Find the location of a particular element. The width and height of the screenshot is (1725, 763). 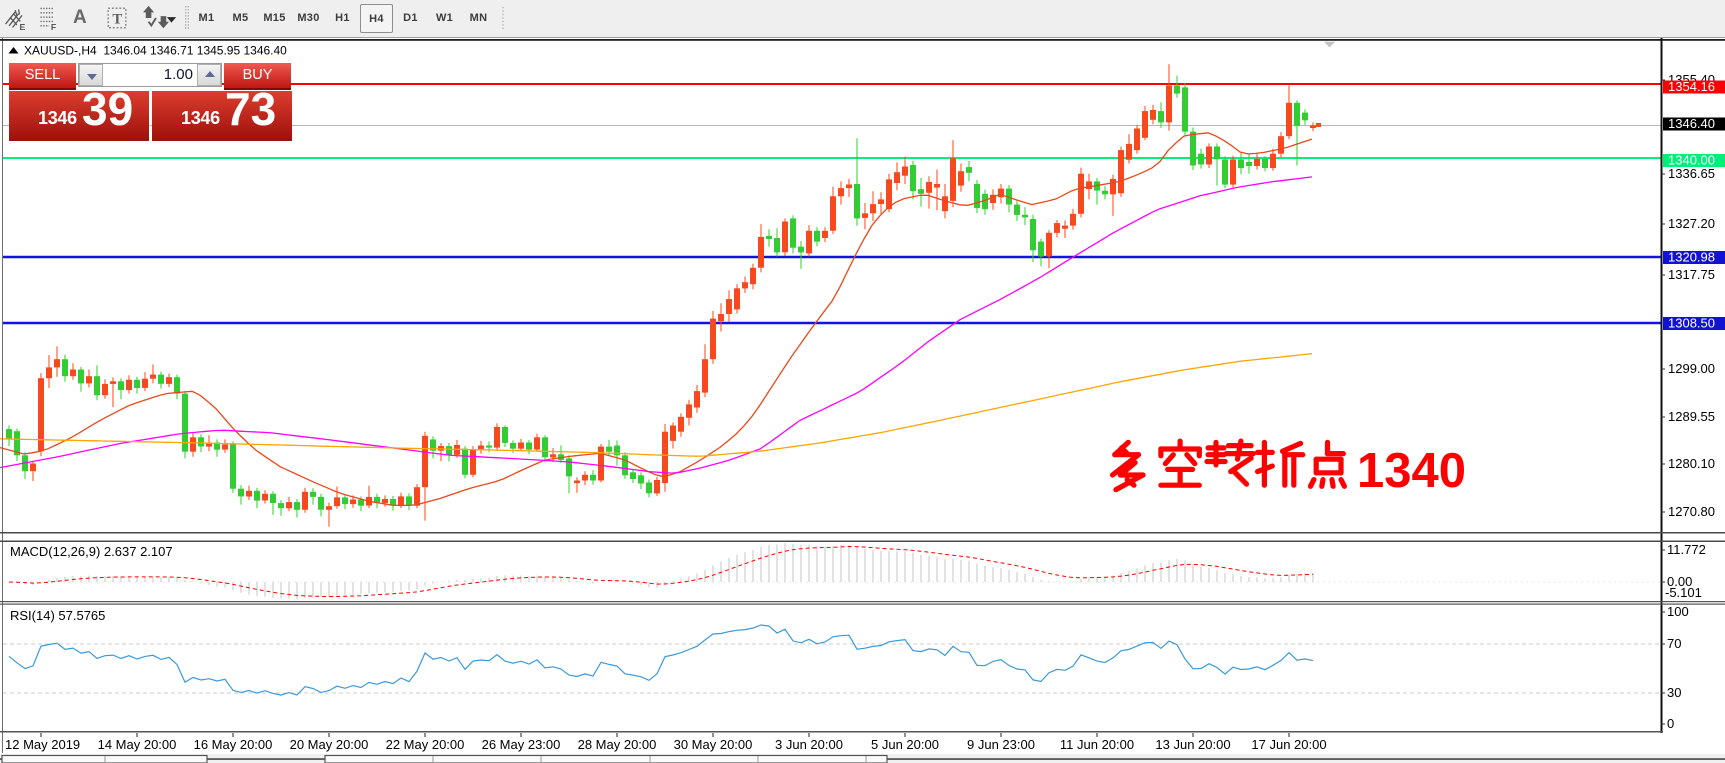

svg-text: -5.101 is located at coordinates (1683, 592).